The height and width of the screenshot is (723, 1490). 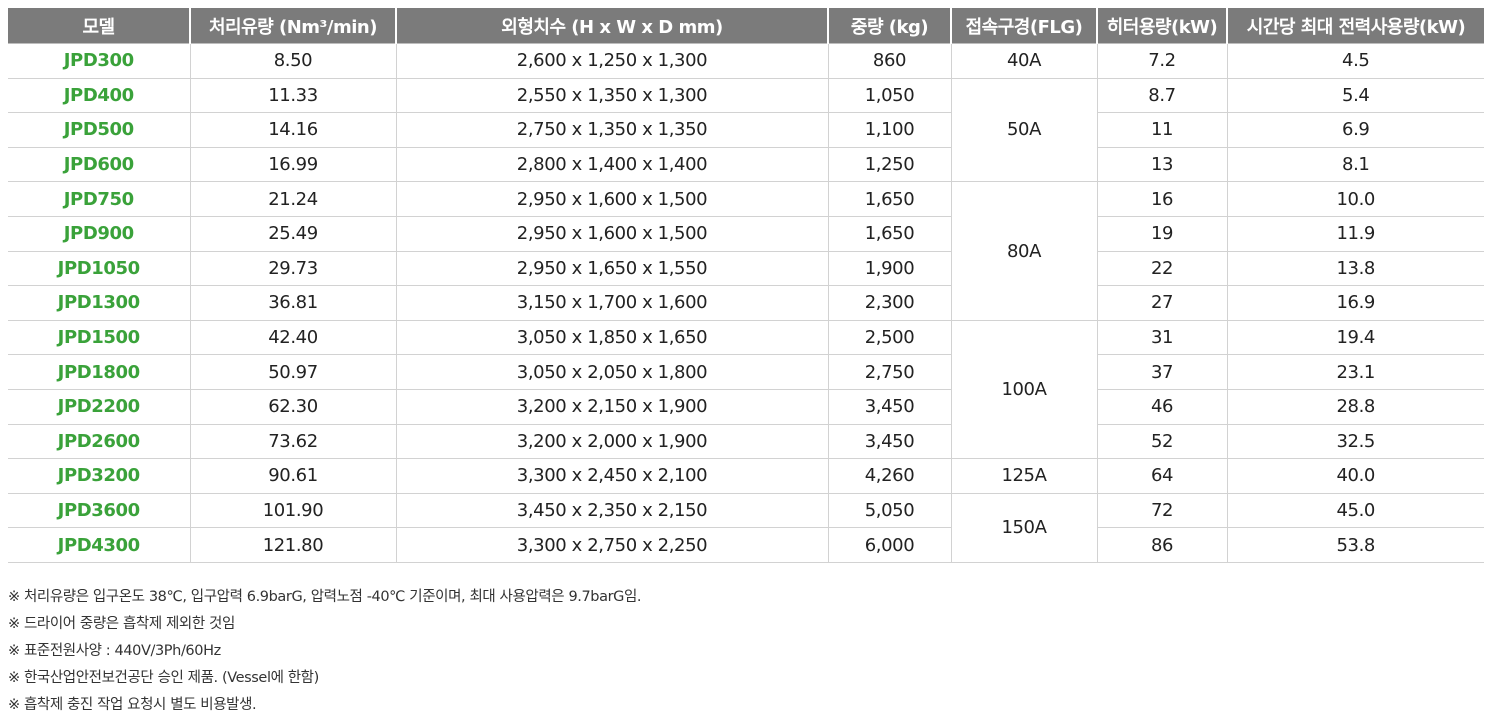 I want to click on power-cell: 13.8, so click(x=1355, y=269).